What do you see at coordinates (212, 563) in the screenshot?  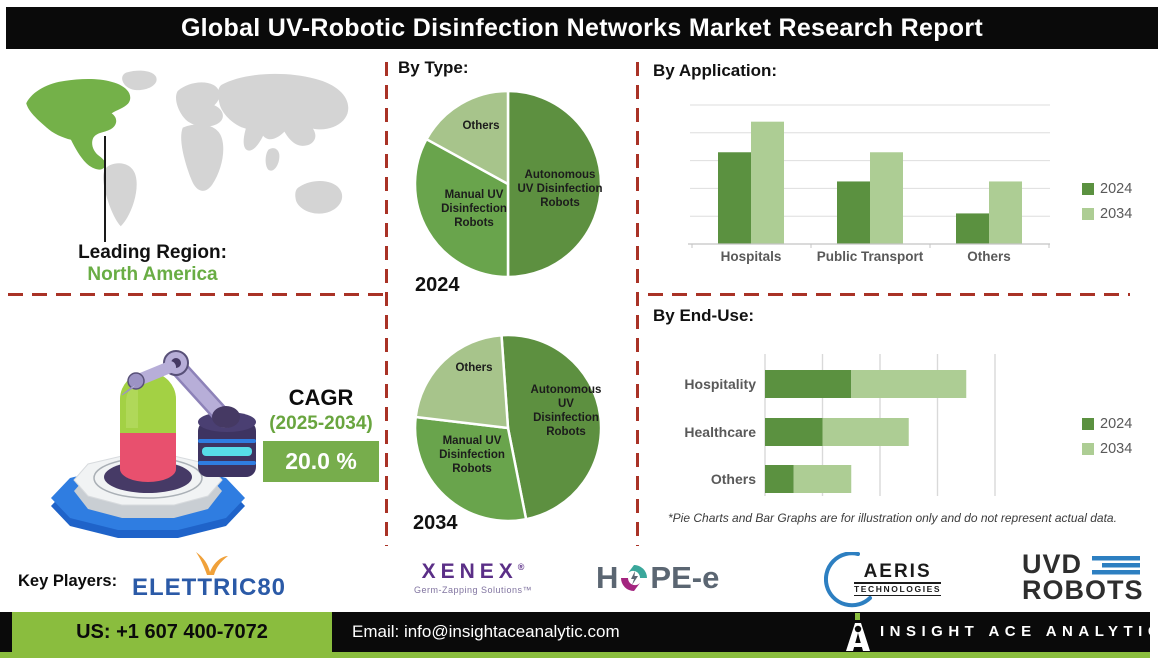 I see `elettric80-bird-icon` at bounding box center [212, 563].